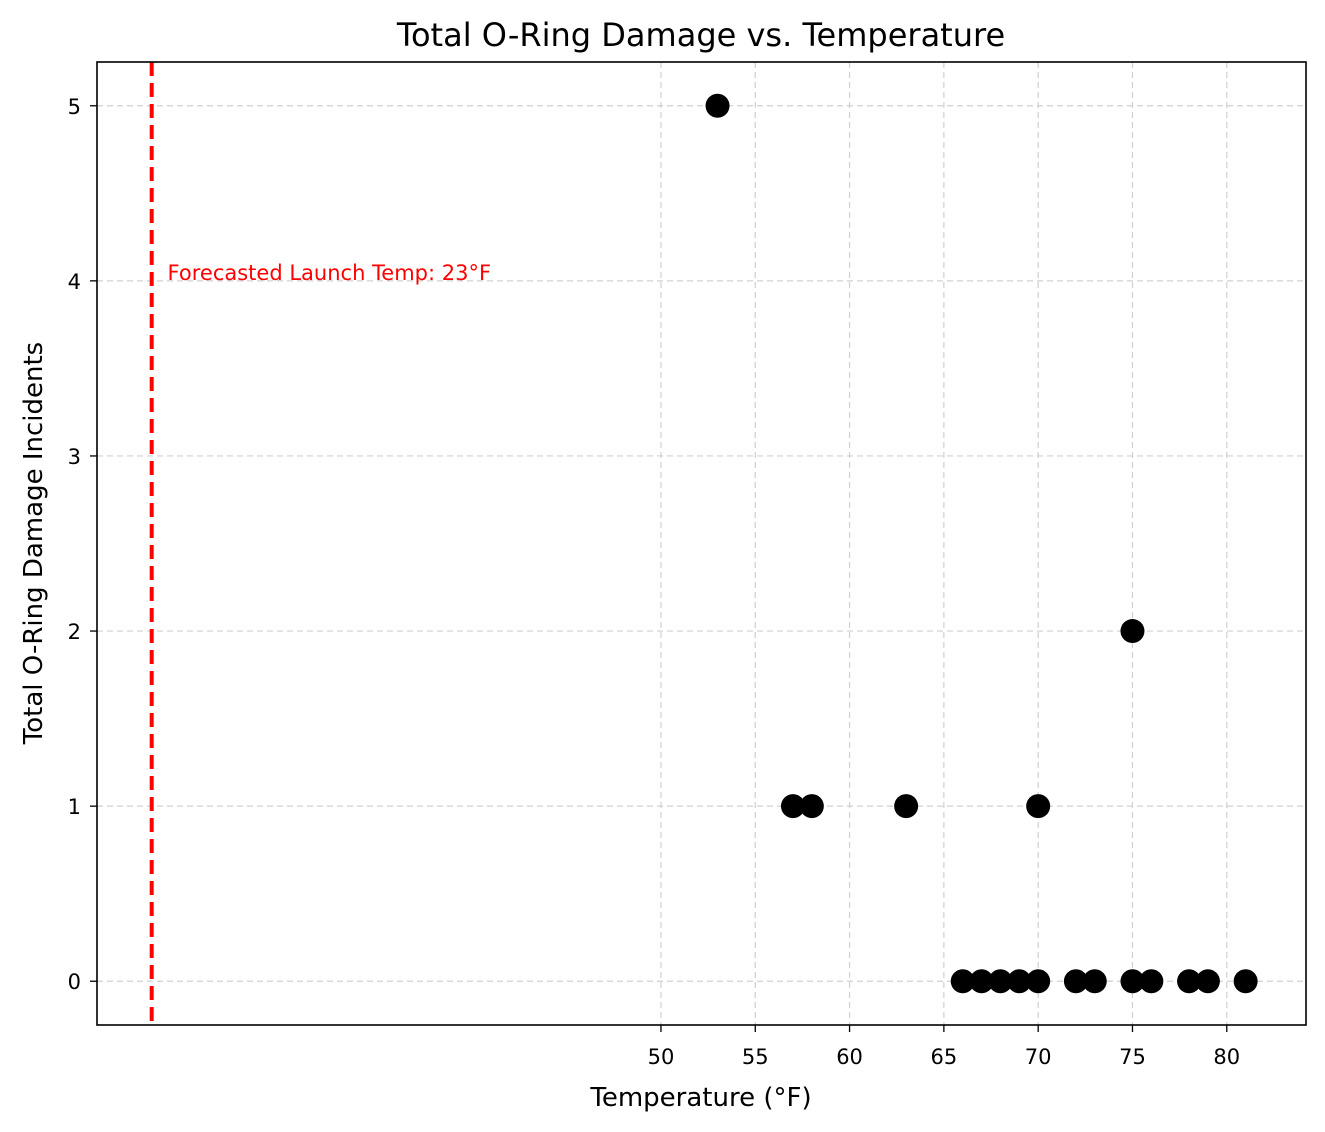 The height and width of the screenshot is (1132, 1325). I want to click on y-axis-label: Total O-Ring Damage Incidents, so click(34, 543).